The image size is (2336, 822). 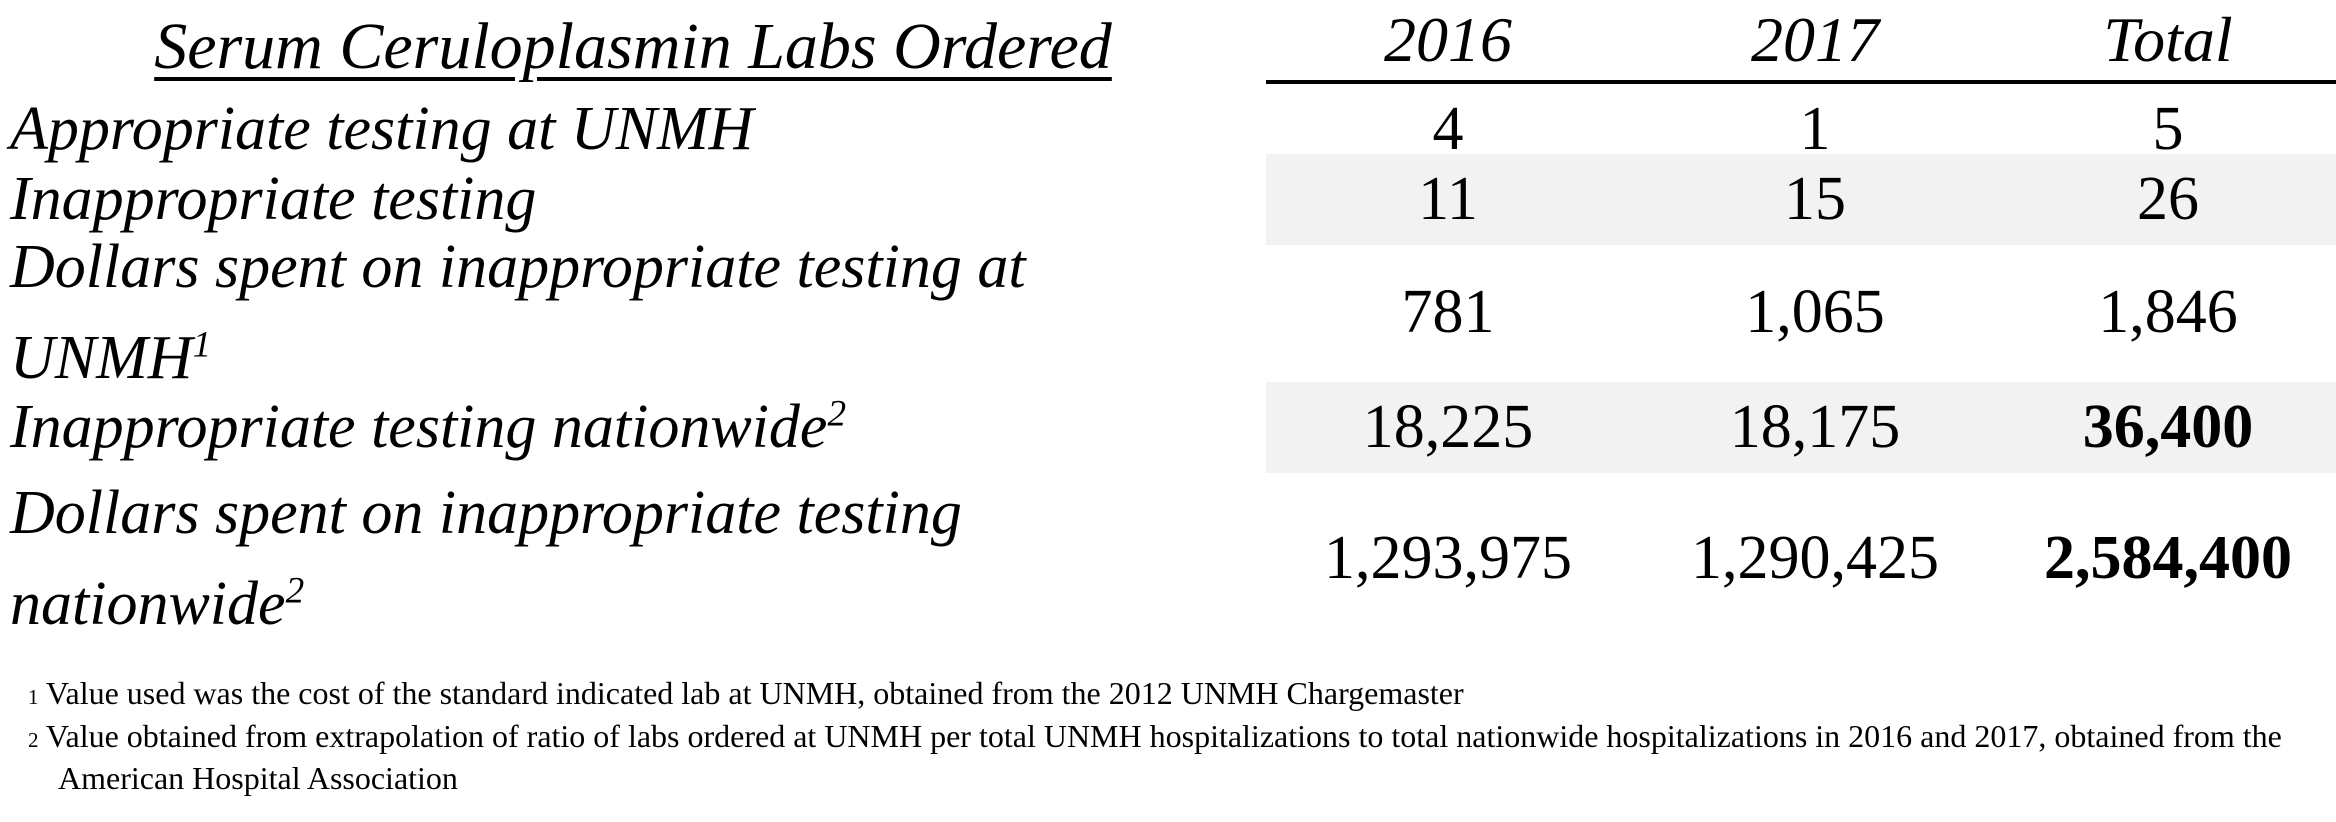 What do you see at coordinates (419, 427) in the screenshot?
I see `row-label-line1: Inappropriate testing nationwide` at bounding box center [419, 427].